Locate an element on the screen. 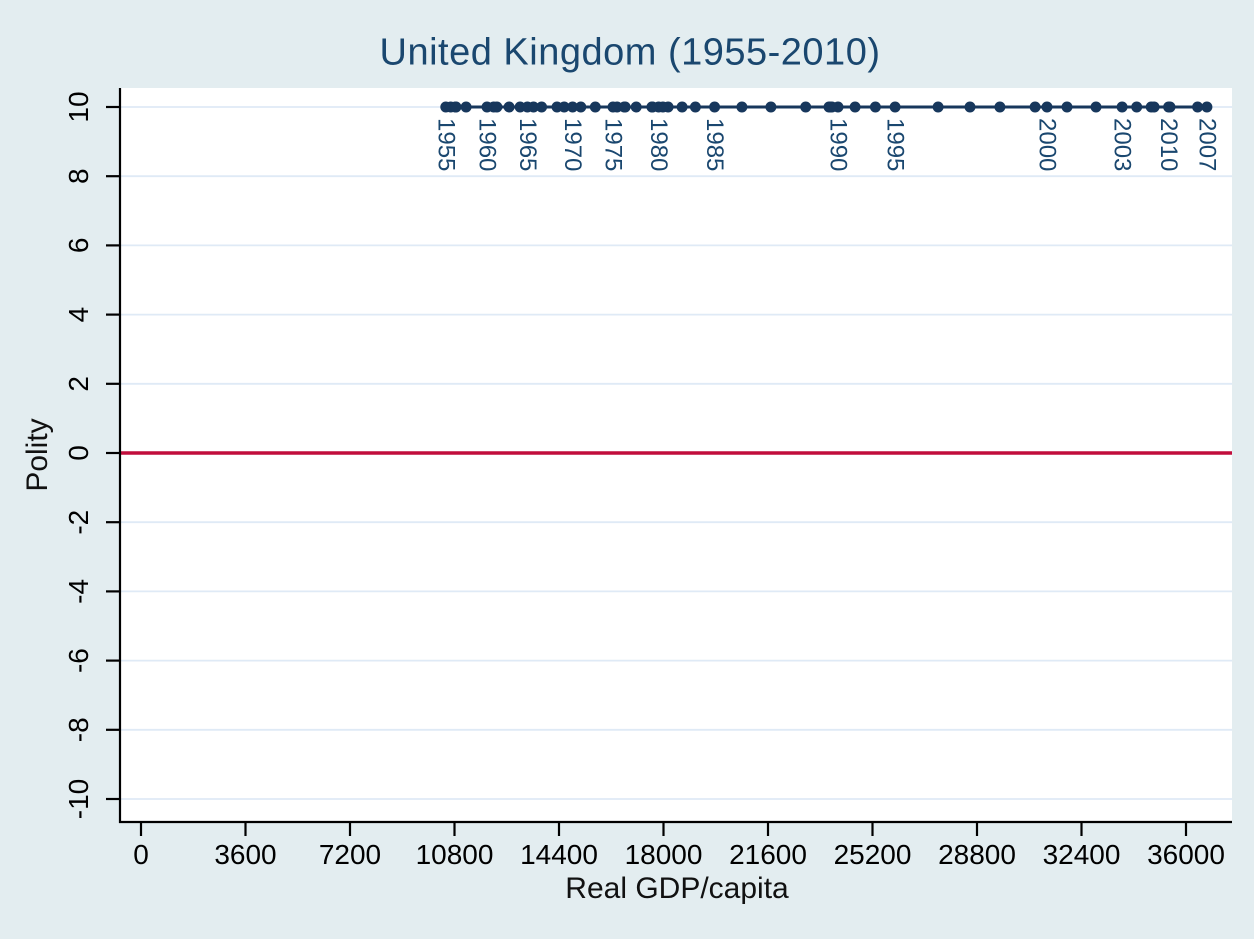 Image resolution: width=1254 pixels, height=939 pixels. point-year-label: 1960 is located at coordinates (487, 144).